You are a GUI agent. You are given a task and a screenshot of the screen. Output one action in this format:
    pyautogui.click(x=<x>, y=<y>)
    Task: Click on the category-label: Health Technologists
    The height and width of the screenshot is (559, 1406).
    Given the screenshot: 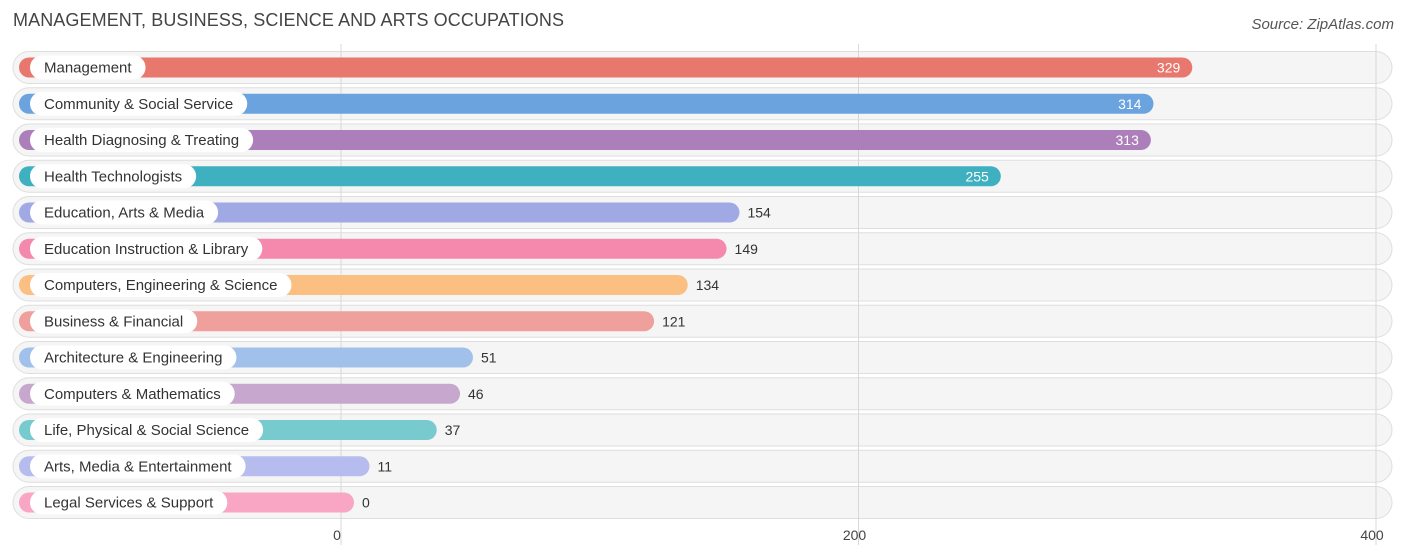 What is the action you would take?
    pyautogui.click(x=113, y=176)
    